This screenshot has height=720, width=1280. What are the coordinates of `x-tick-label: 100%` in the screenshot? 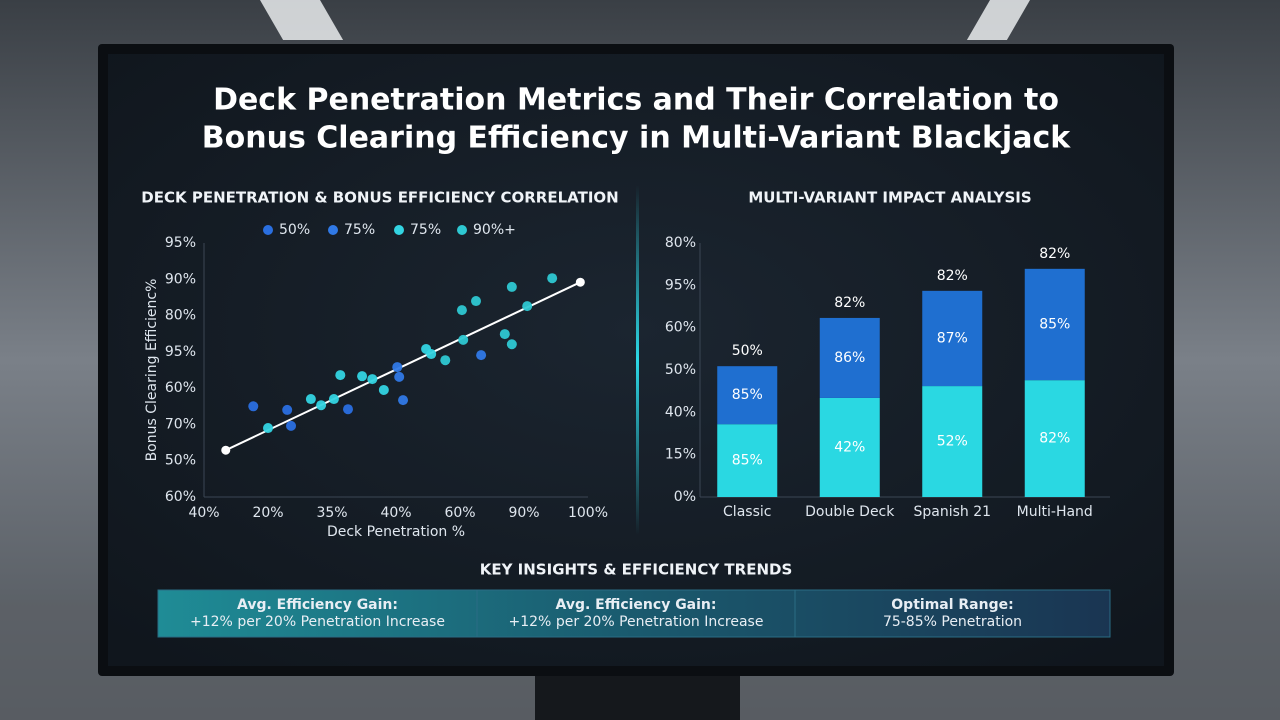 It's located at (588, 513).